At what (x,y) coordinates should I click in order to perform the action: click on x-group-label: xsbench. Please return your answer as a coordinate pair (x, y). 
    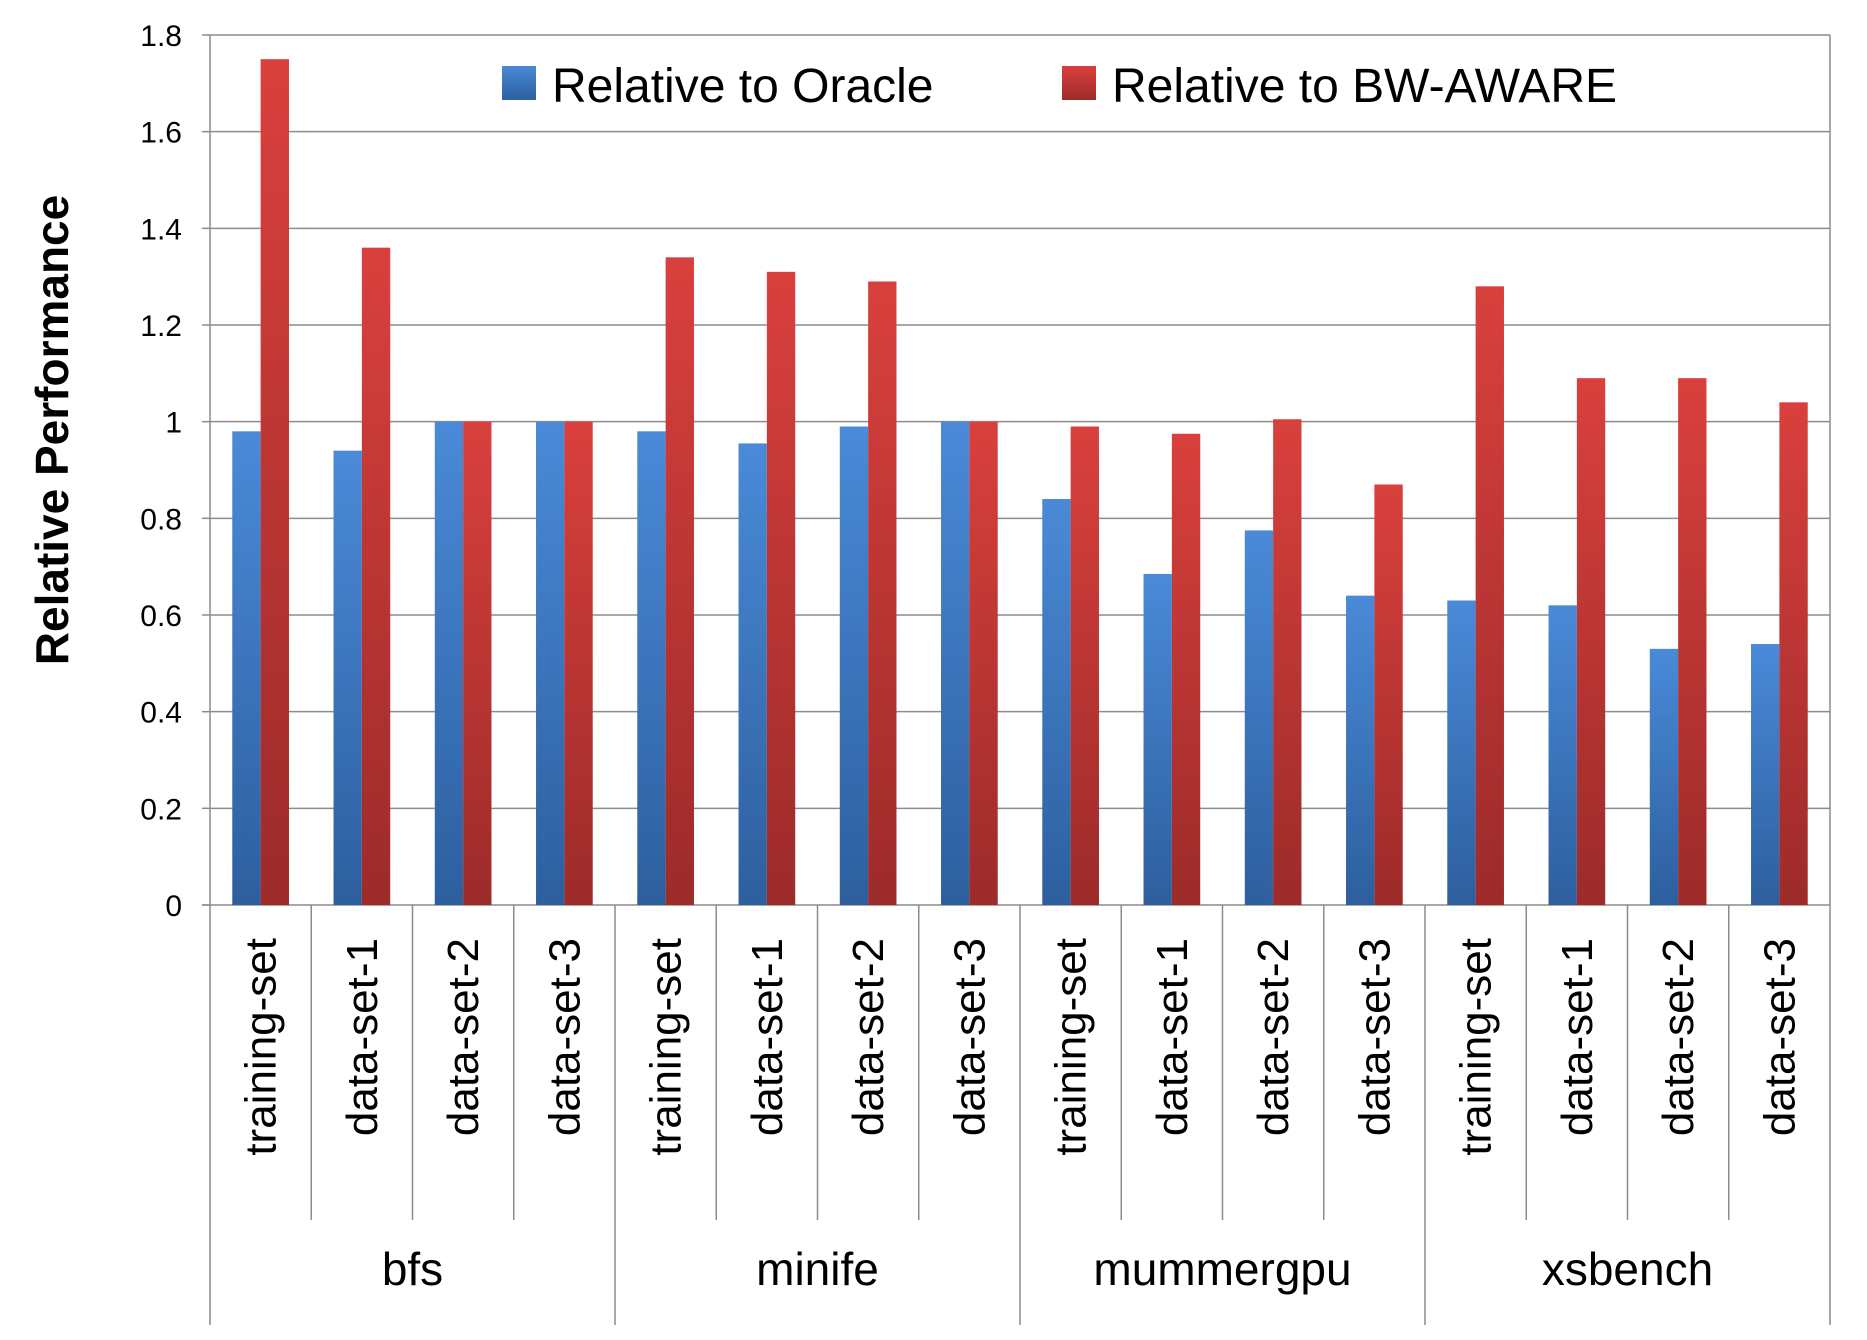
    Looking at the image, I should click on (1627, 1269).